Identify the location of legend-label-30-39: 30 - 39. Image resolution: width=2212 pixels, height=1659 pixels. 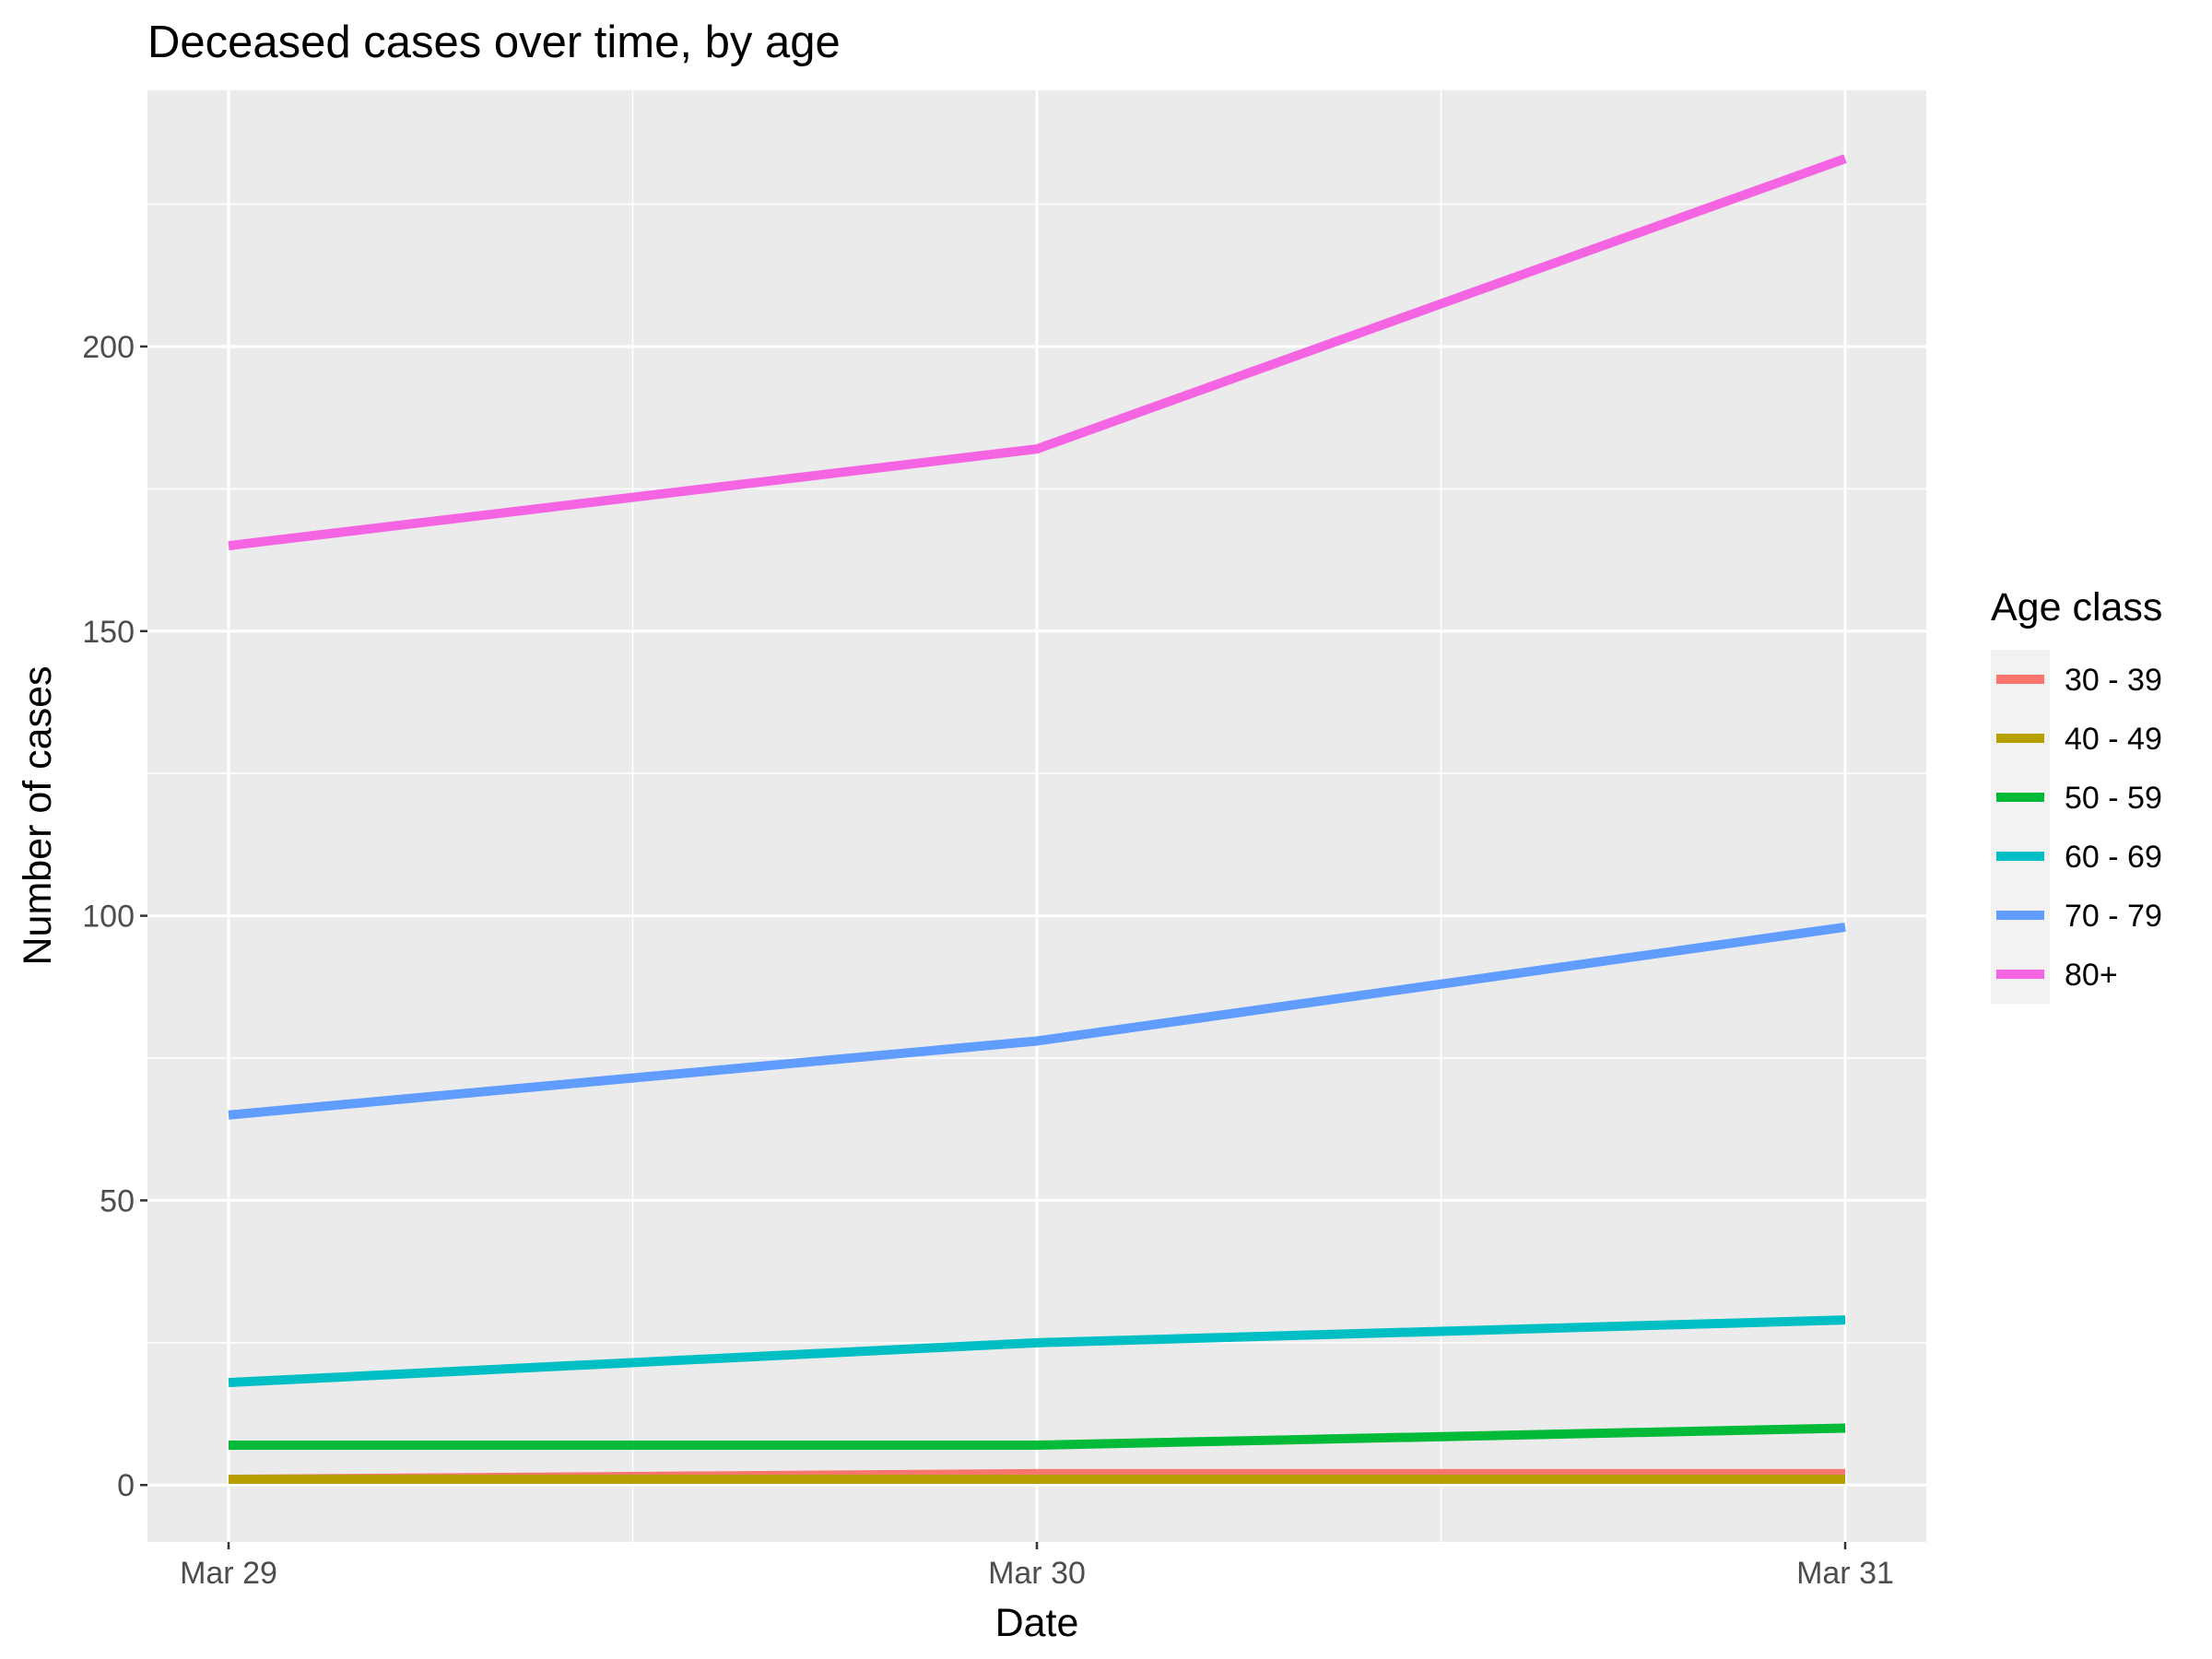
(2113, 680).